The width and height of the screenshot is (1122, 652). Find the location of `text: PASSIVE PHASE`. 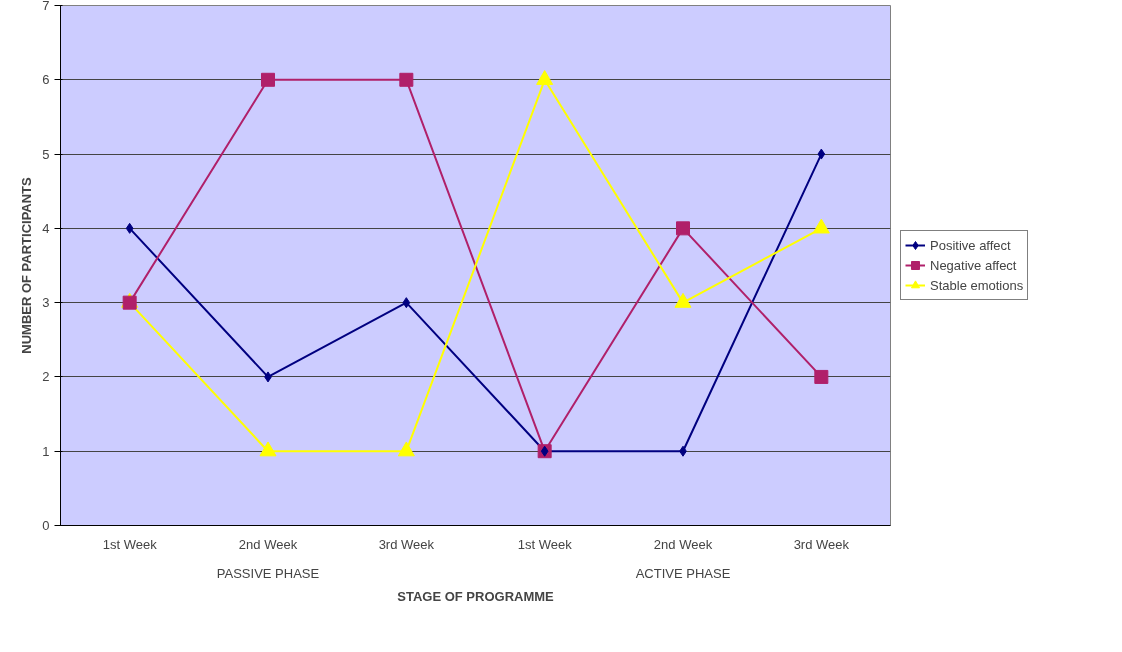

text: PASSIVE PHASE is located at coordinates (268, 573).